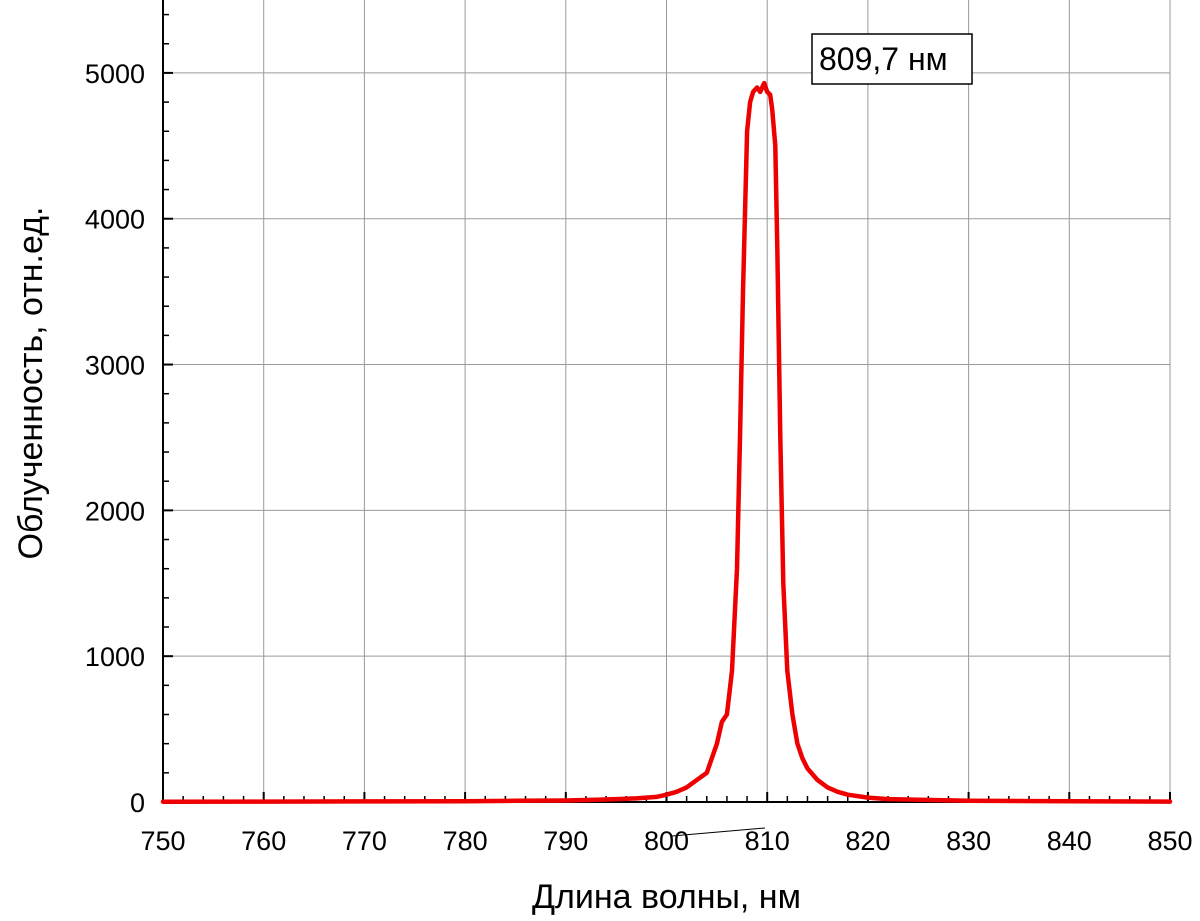  I want to click on x-tick-label: 760, so click(263, 841).